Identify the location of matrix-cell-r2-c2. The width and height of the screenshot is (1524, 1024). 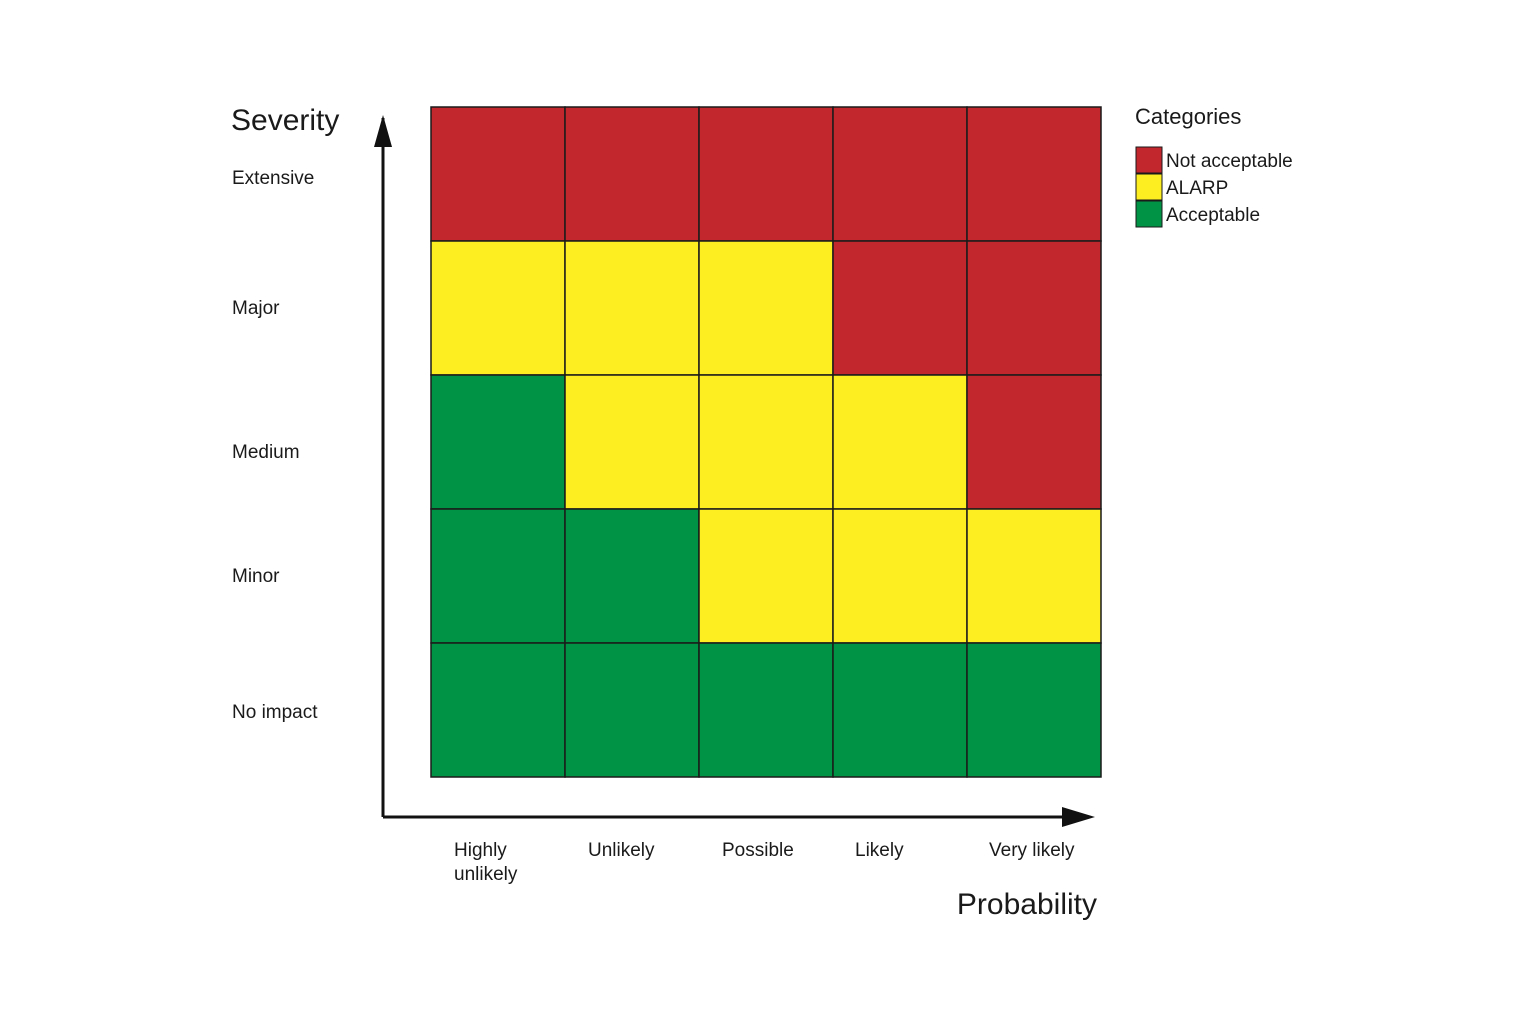
(766, 442).